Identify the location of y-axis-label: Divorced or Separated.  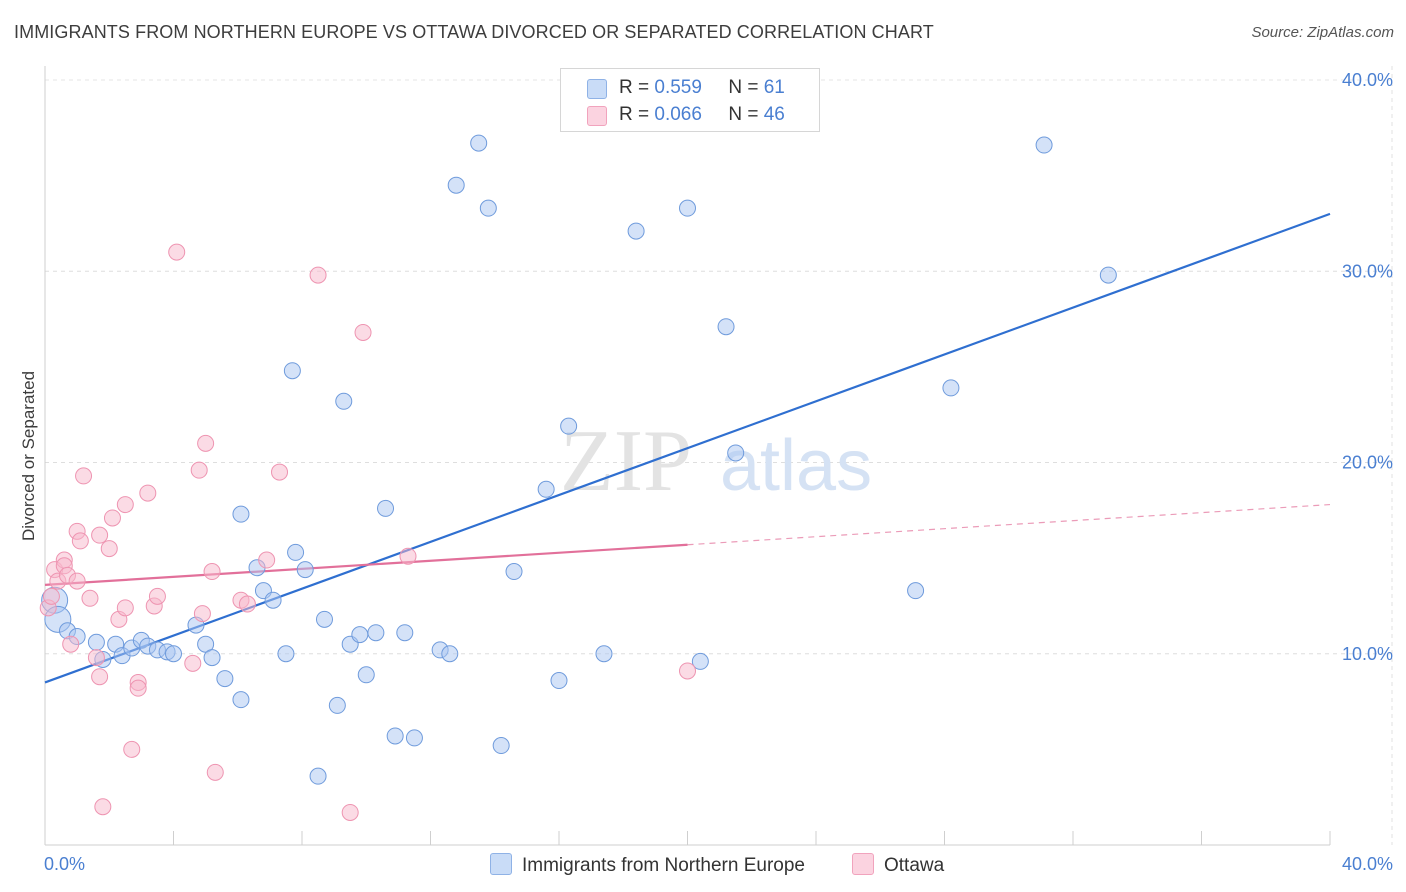
(28, 456).